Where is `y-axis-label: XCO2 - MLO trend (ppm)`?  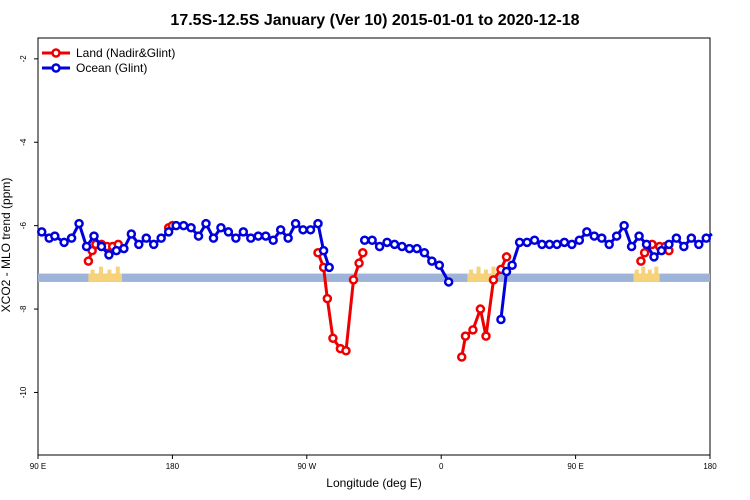
y-axis-label: XCO2 - MLO trend (ppm) is located at coordinates (6, 245).